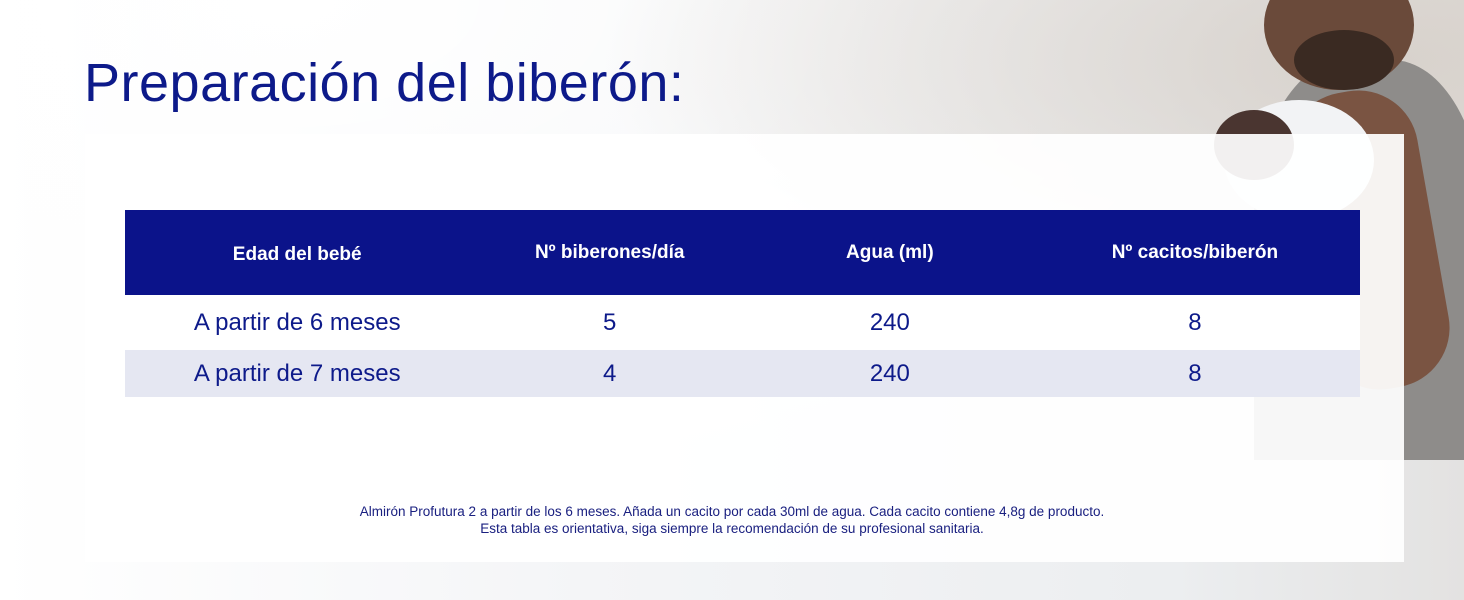 Image resolution: width=1464 pixels, height=600 pixels. I want to click on header-cacitos: Nº cacitos/biberón, so click(1195, 252).